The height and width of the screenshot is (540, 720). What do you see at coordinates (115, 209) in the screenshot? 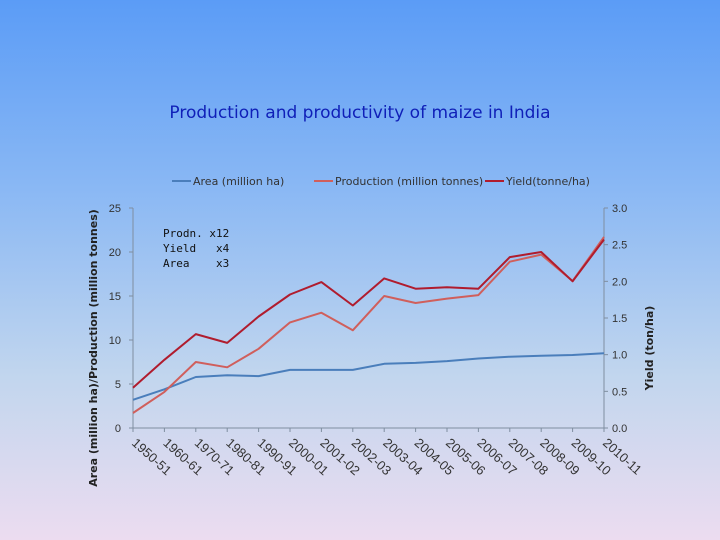
I see `left-tick-label: 25` at bounding box center [115, 209].